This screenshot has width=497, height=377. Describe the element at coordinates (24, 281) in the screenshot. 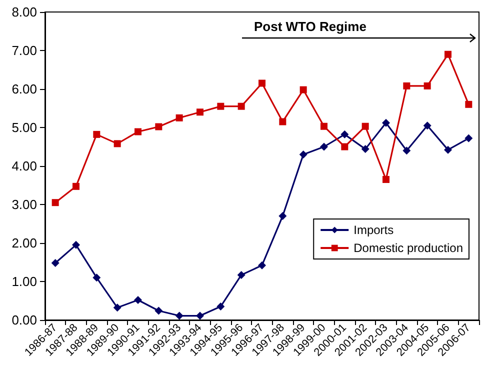

I see `y-tick-label: 1.00` at that location.